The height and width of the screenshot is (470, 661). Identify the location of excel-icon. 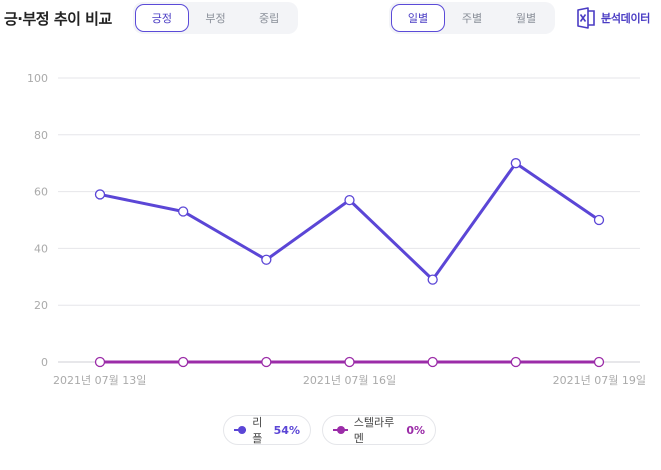
(586, 18).